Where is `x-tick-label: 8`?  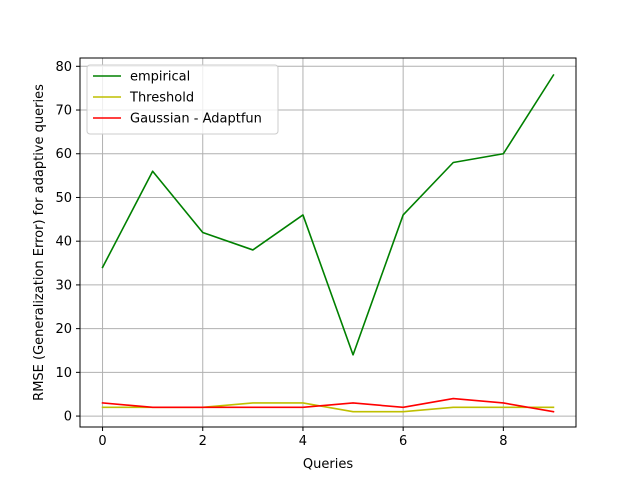 x-tick-label: 8 is located at coordinates (503, 441).